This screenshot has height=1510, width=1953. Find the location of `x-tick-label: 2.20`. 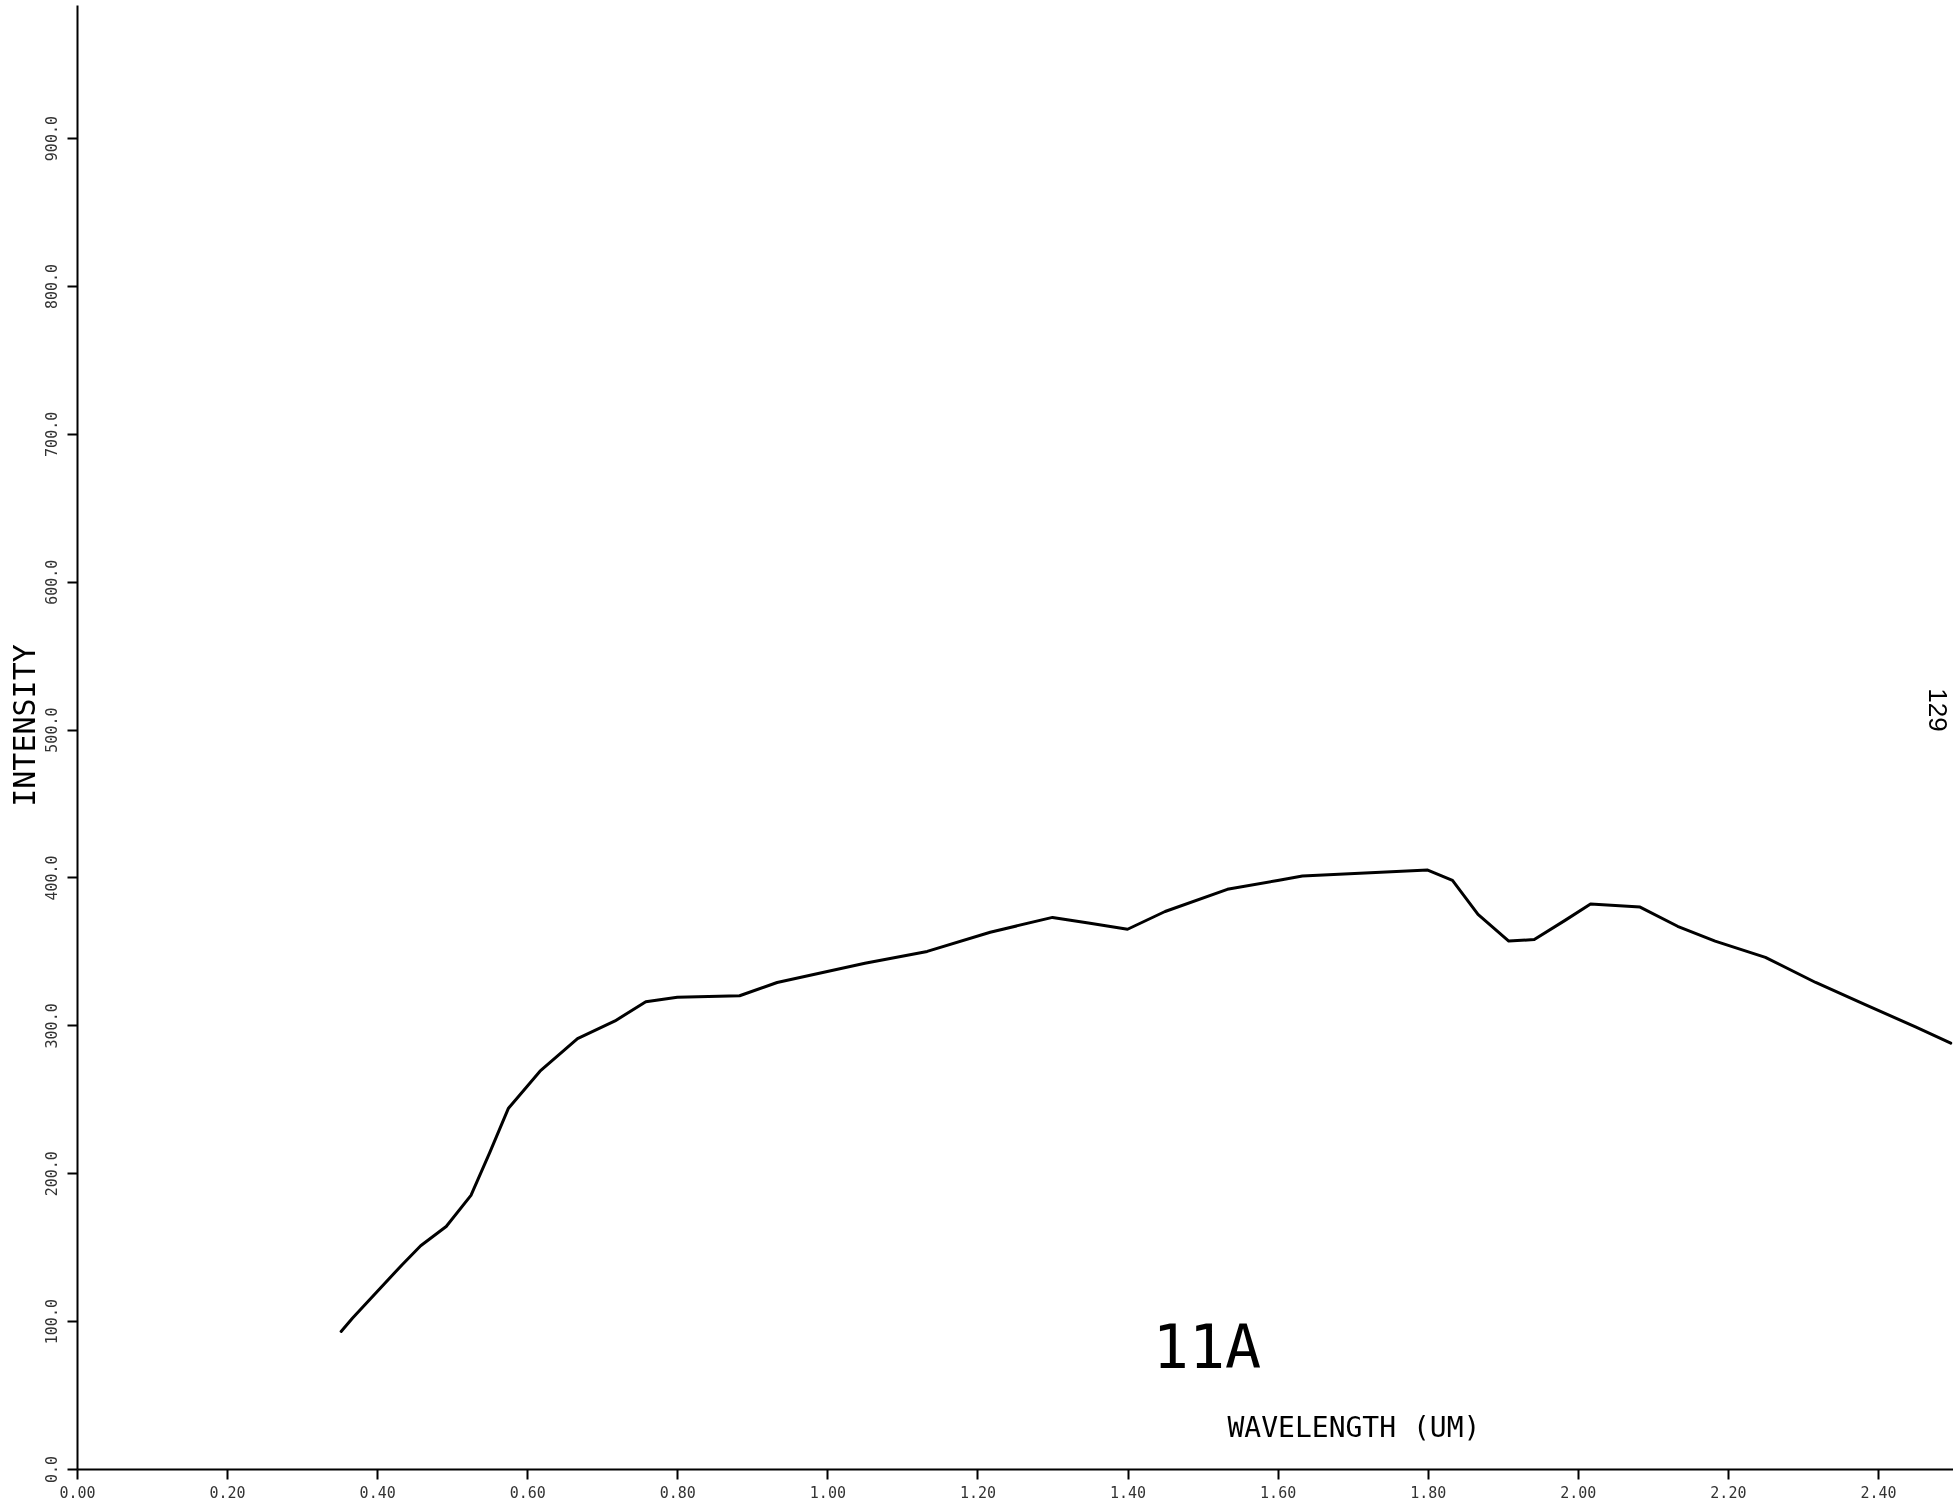

x-tick-label: 2.20 is located at coordinates (1728, 1492).